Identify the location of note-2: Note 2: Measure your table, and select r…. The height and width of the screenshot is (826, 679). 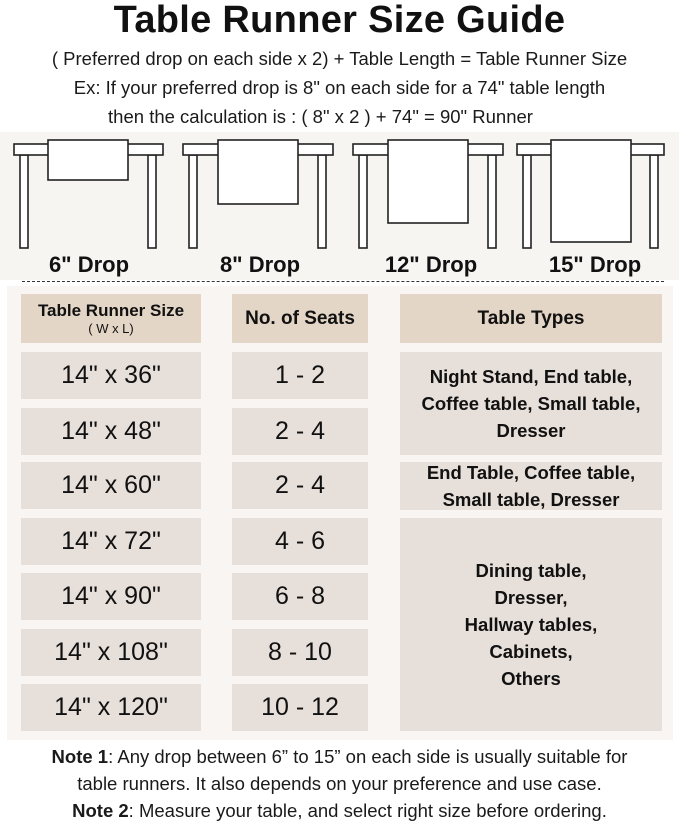
(339, 811).